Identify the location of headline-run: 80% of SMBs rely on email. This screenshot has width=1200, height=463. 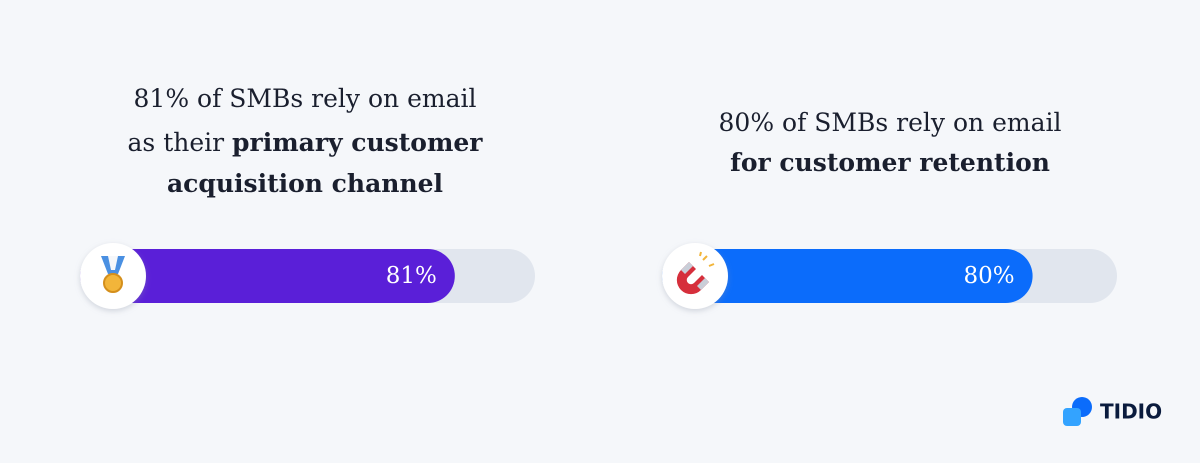
(890, 122).